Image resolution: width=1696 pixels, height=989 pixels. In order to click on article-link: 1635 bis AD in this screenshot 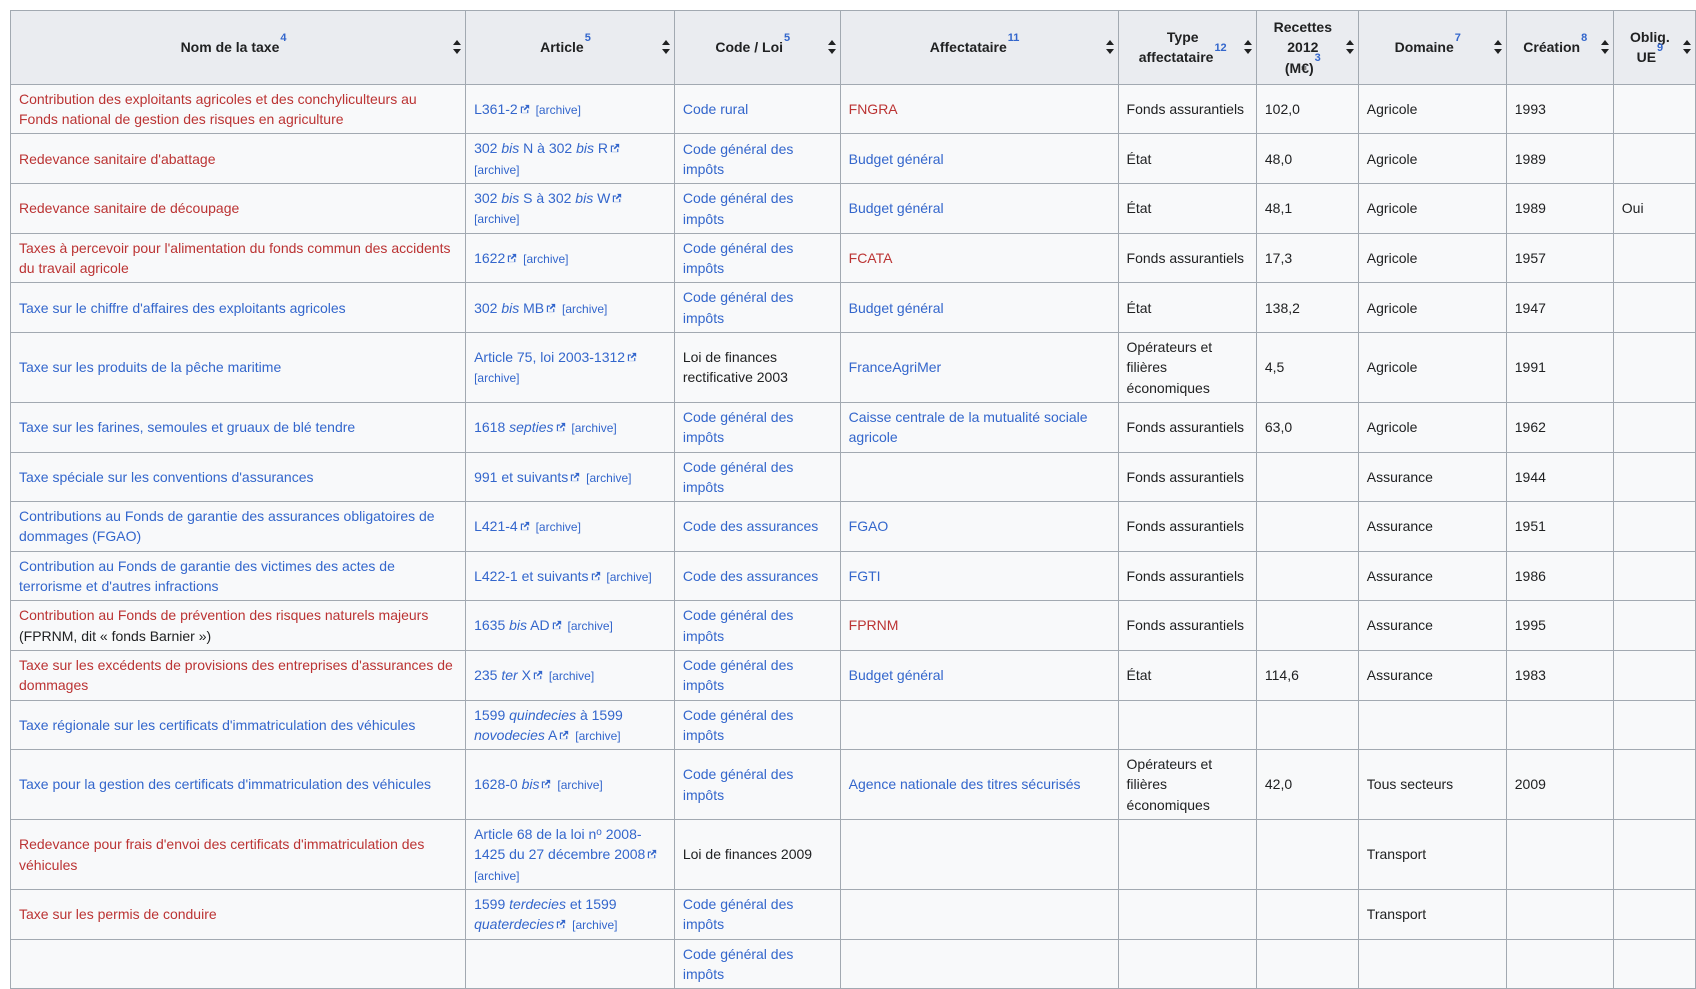, I will do `click(519, 625)`.